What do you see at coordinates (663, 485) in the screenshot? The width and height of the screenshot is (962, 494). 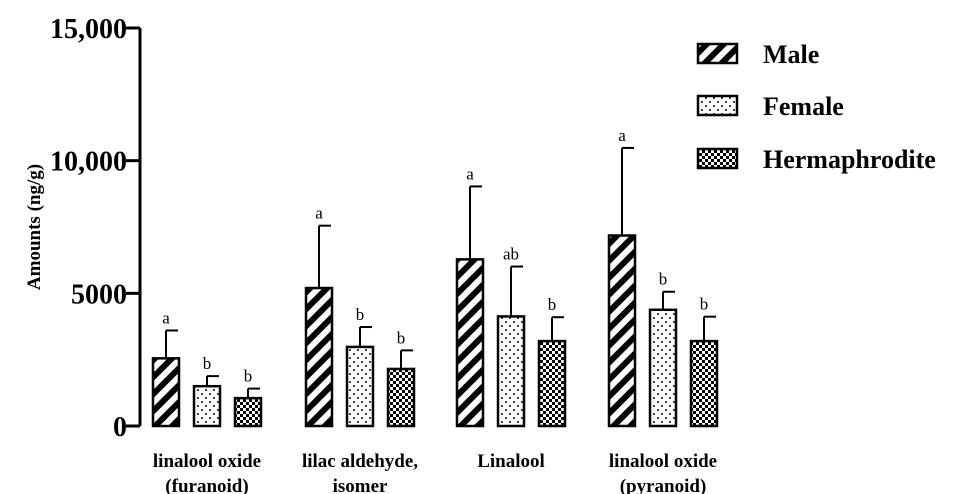 I see `category-label: (pyranoid)` at bounding box center [663, 485].